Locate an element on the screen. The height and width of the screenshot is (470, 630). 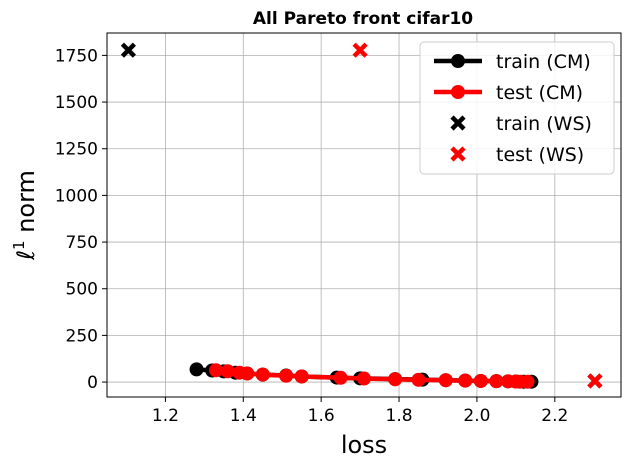
y-tick-label: 1500 is located at coordinates (76, 103).